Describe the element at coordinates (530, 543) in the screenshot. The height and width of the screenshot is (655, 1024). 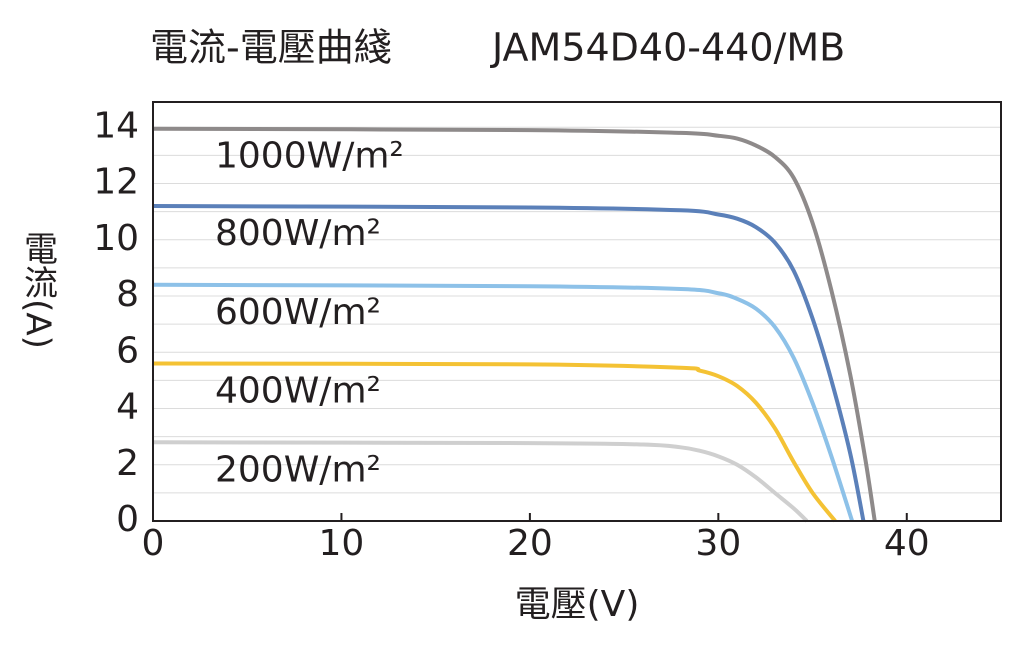
I see `x-tick-label: 20` at that location.